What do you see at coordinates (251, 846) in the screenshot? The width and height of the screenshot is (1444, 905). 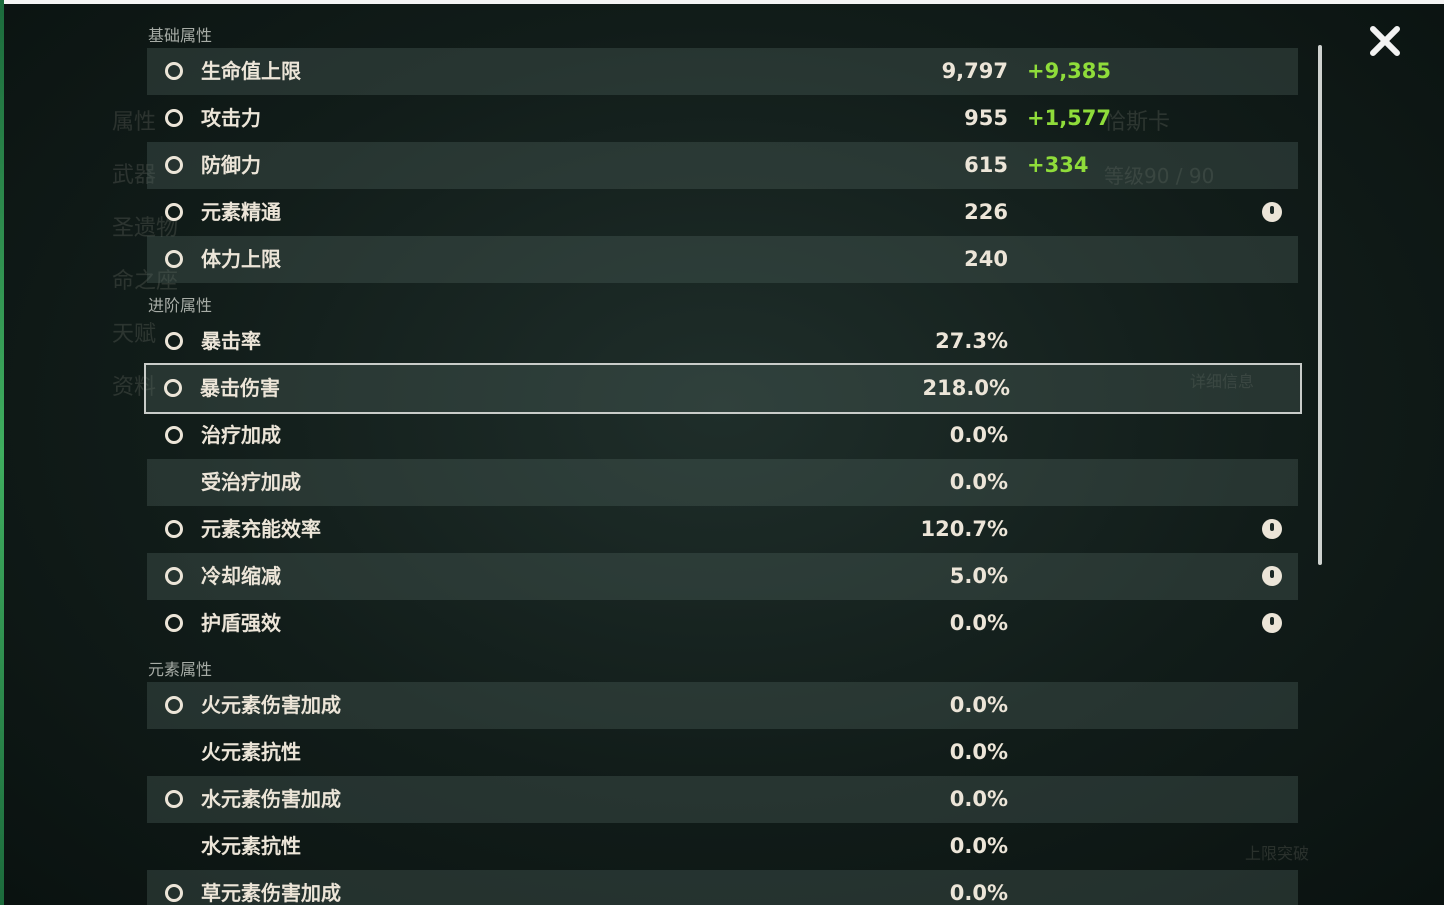 I see `stat-label: 水元素抗性` at bounding box center [251, 846].